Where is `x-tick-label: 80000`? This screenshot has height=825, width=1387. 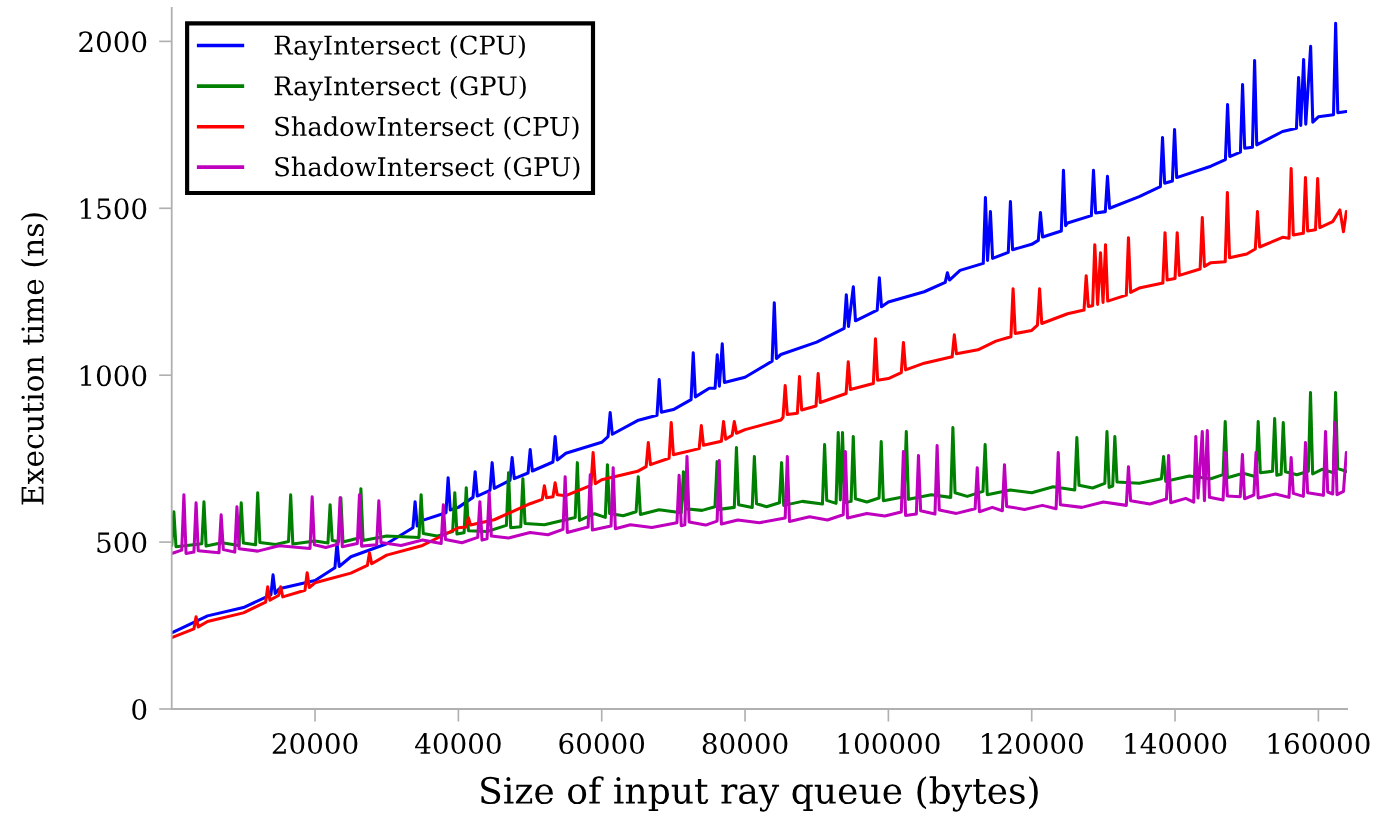 x-tick-label: 80000 is located at coordinates (745, 744).